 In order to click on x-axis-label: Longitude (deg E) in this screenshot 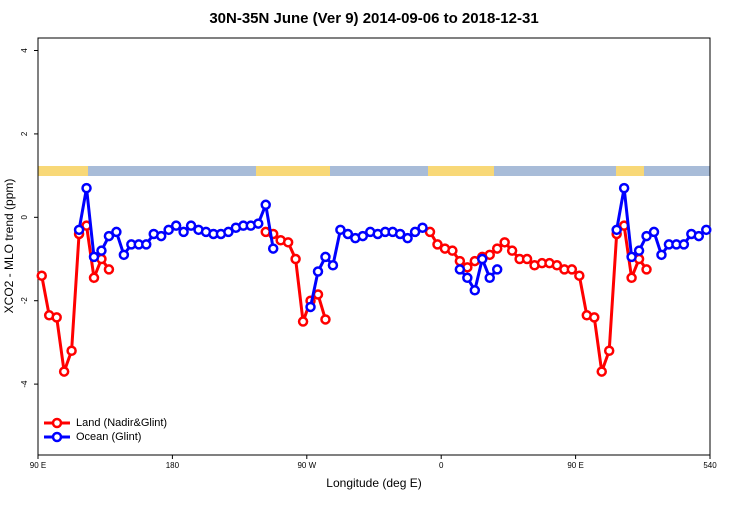, I will do `click(373, 483)`.